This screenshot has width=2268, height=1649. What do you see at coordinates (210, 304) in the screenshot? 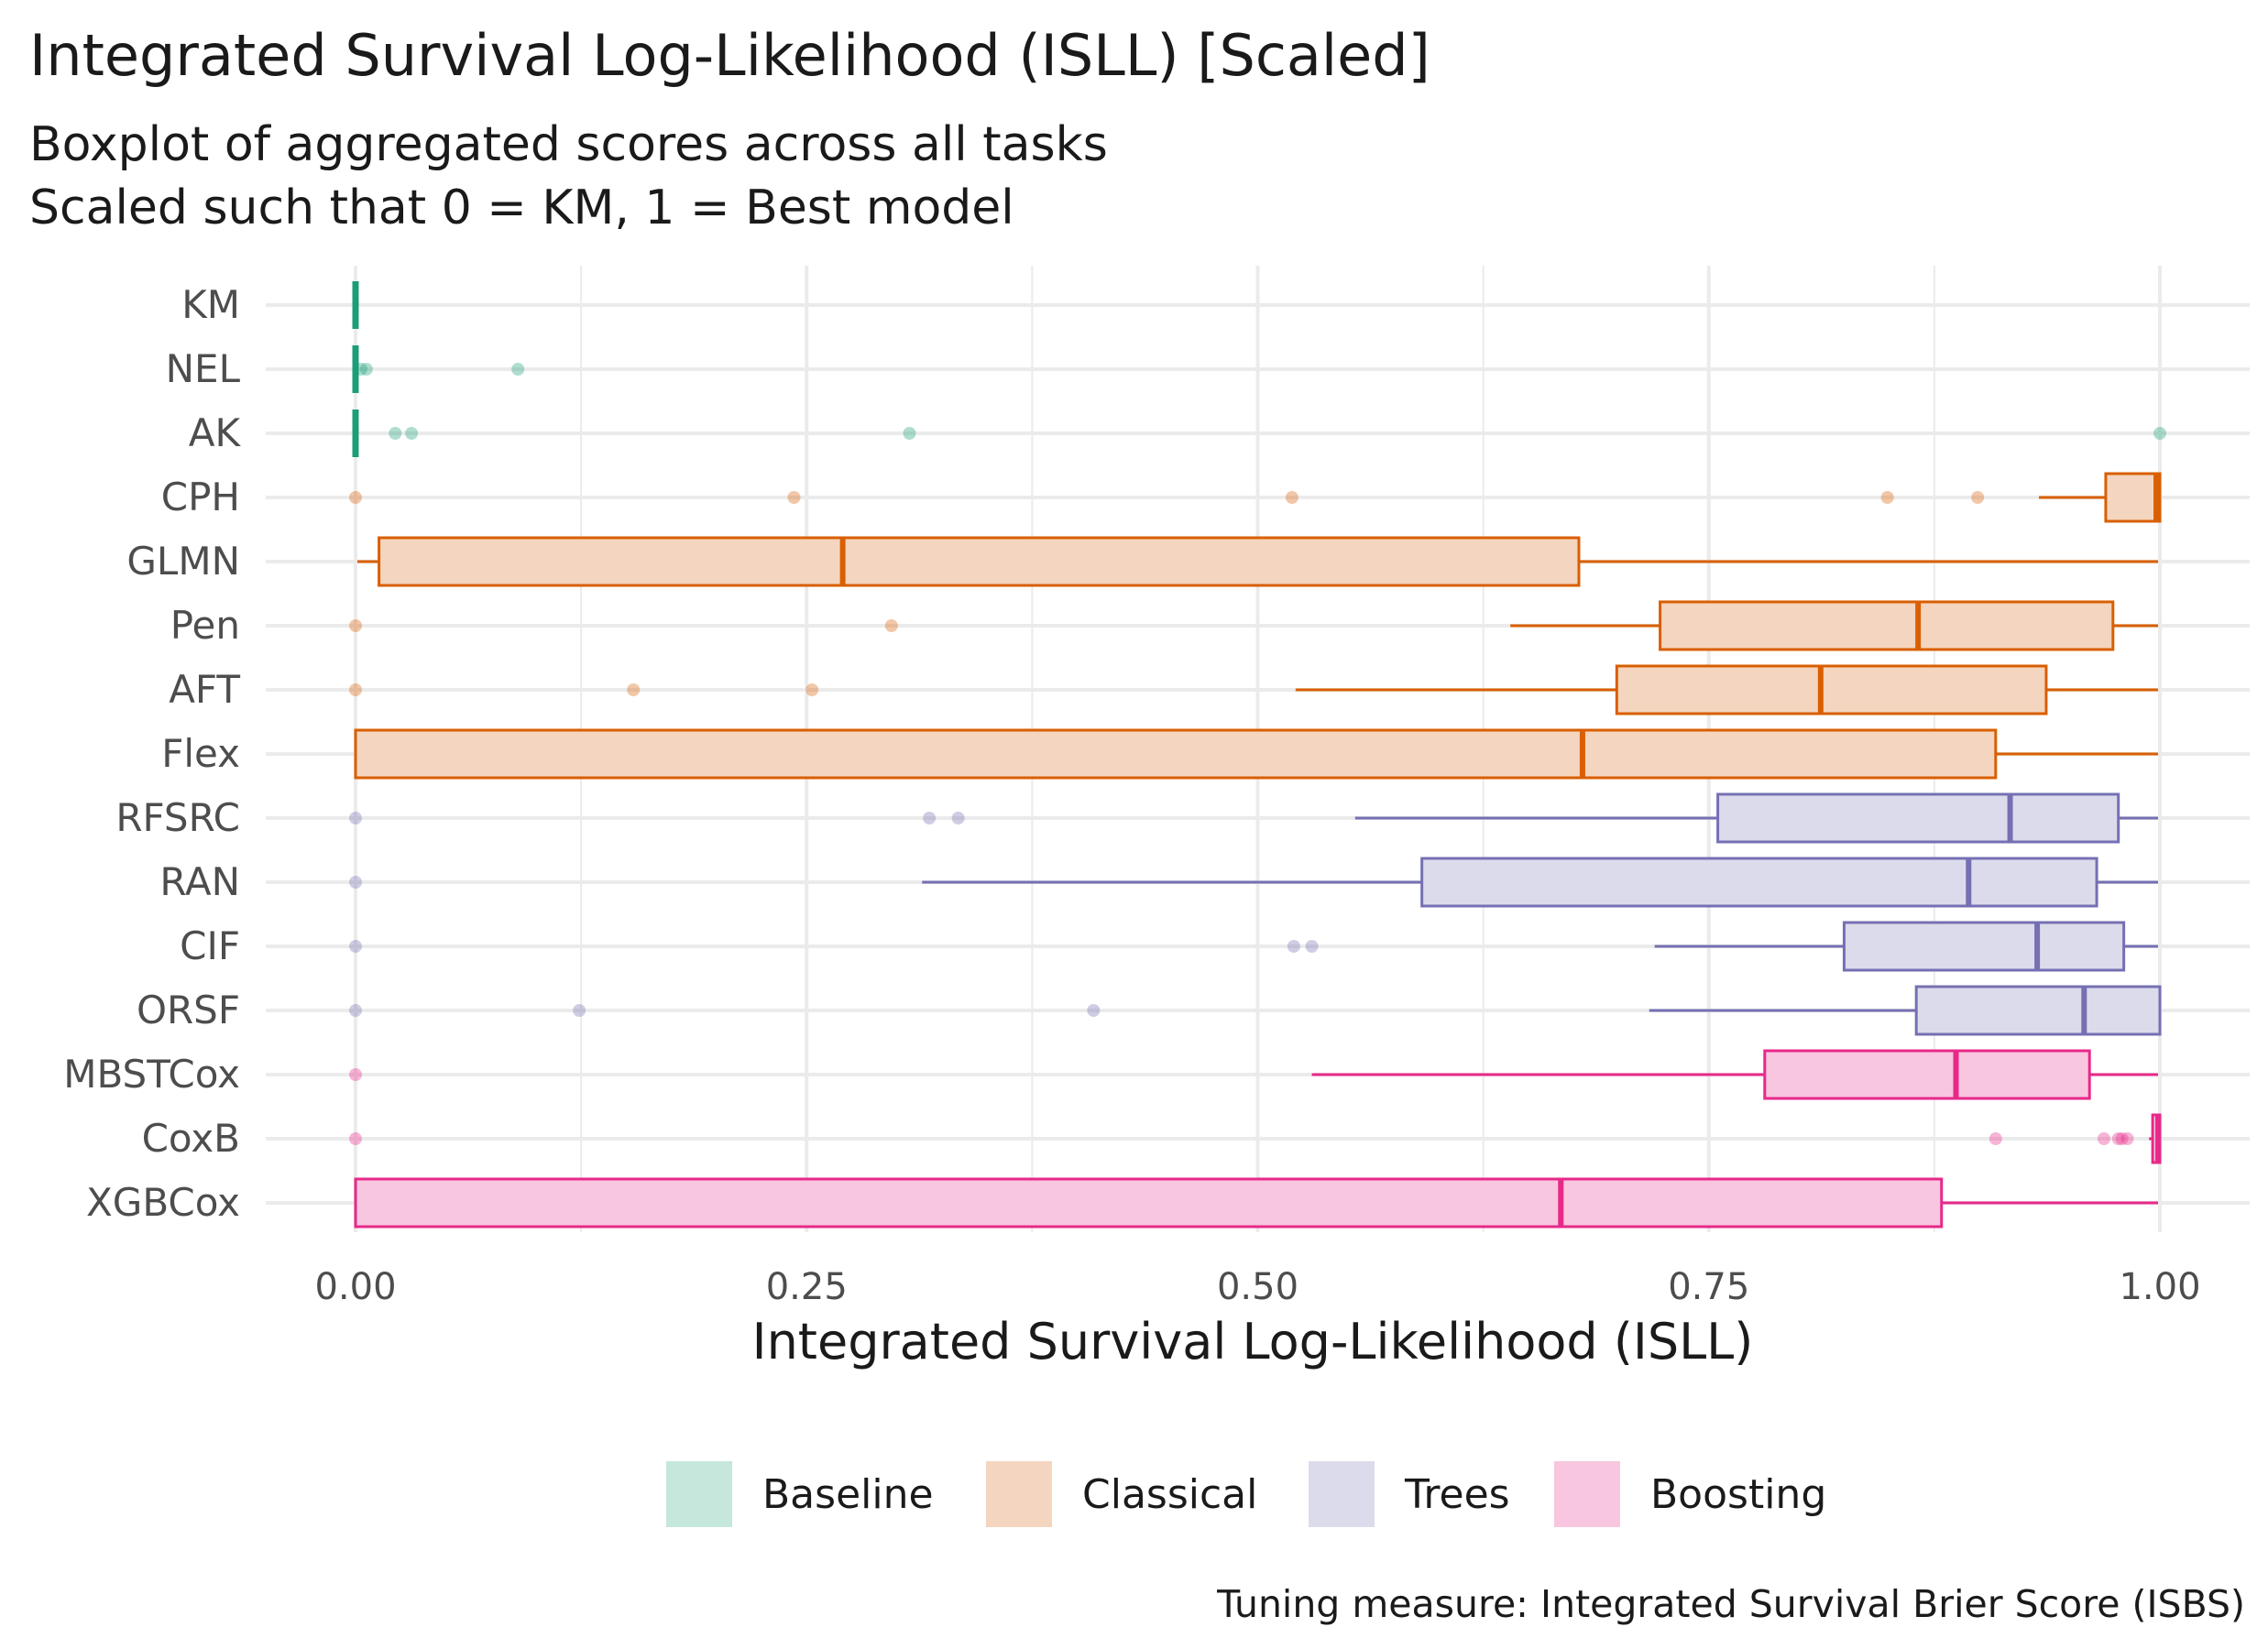
I see `y-tick-label: KM` at bounding box center [210, 304].